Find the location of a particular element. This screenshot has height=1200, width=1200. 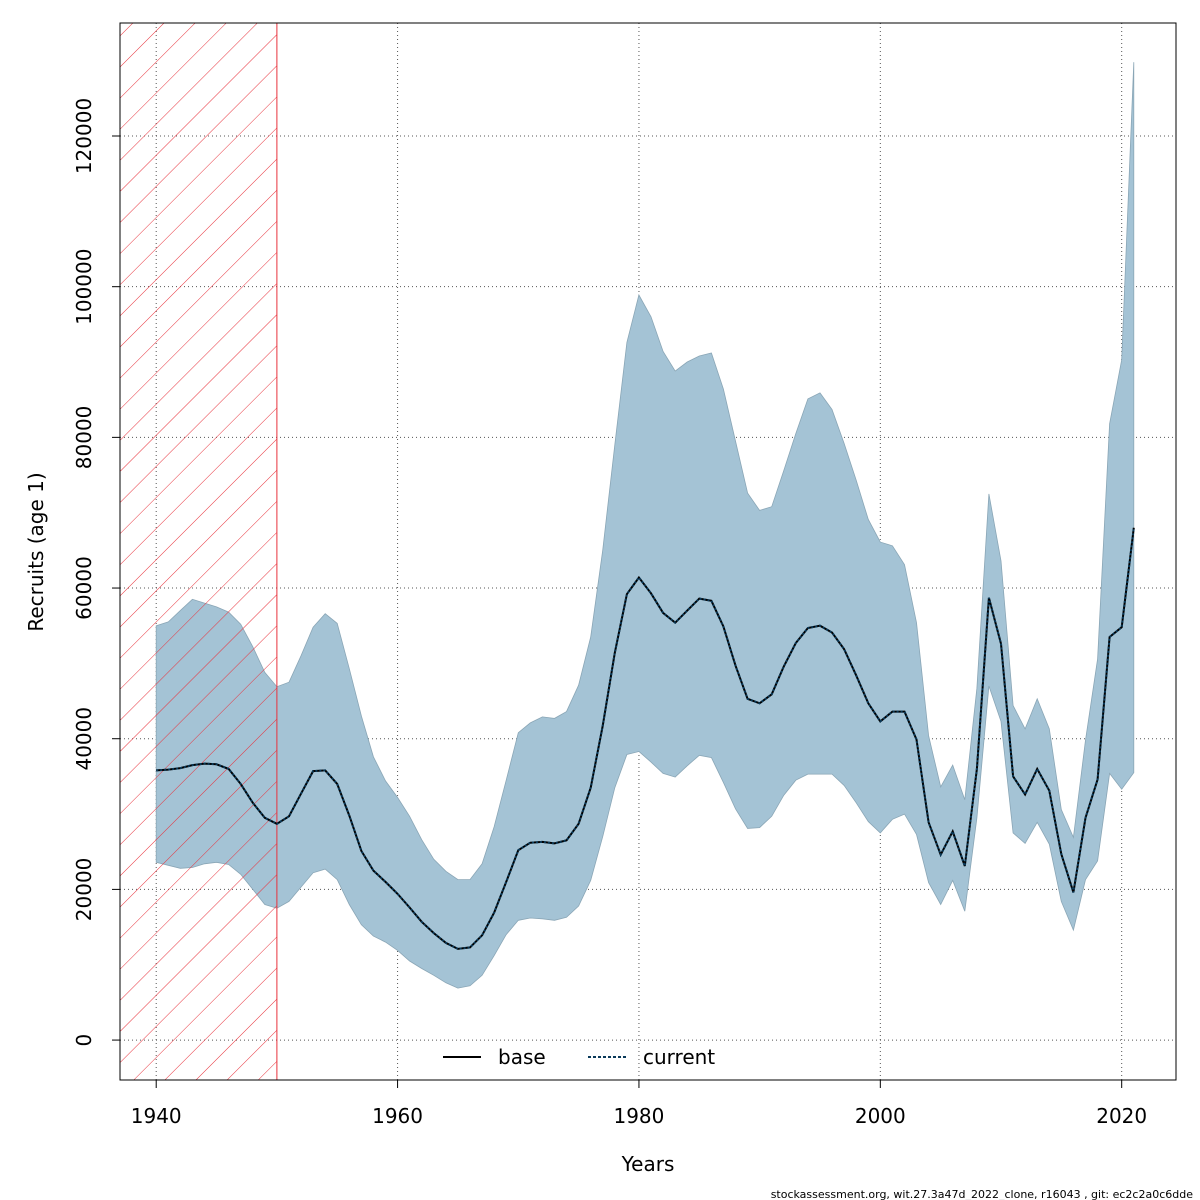

hatched-region is located at coordinates (198, 551).